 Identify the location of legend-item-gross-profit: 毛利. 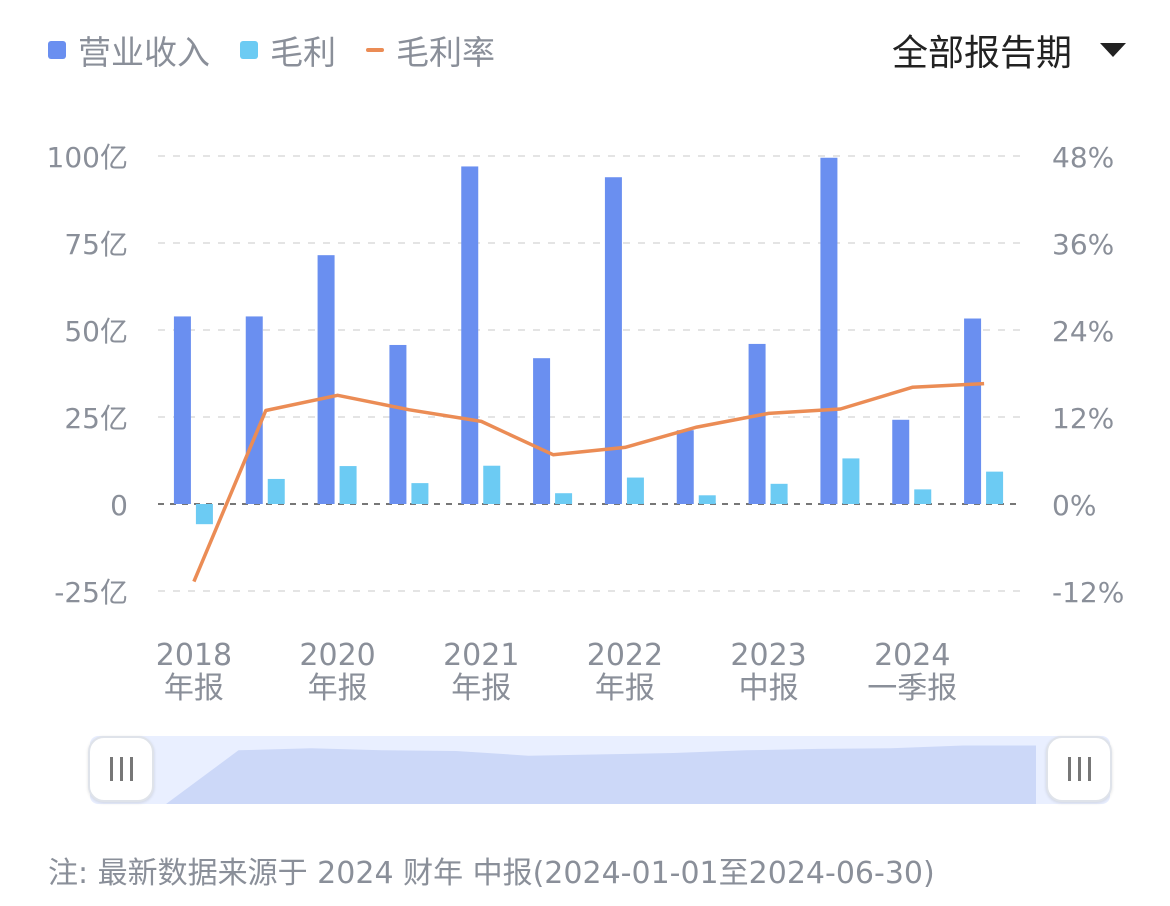
(288, 50).